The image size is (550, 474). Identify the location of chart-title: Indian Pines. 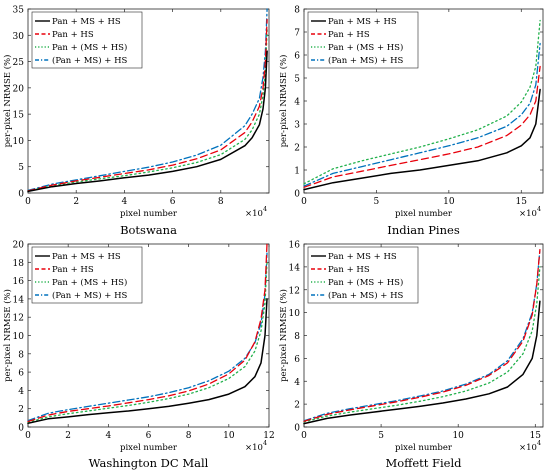
(423, 230).